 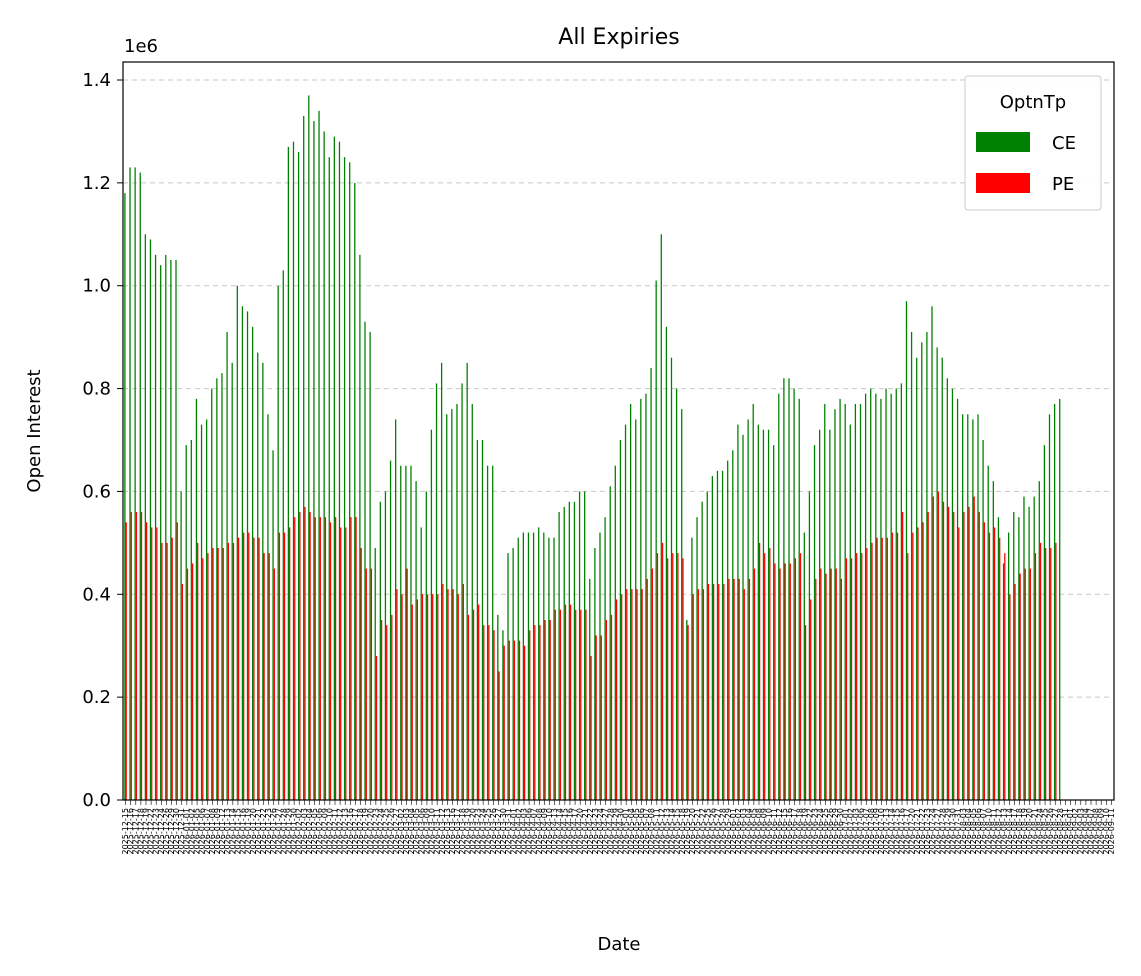 What do you see at coordinates (779, 831) in the screenshot?
I see `x-tick-label: 2026-06-12` at bounding box center [779, 831].